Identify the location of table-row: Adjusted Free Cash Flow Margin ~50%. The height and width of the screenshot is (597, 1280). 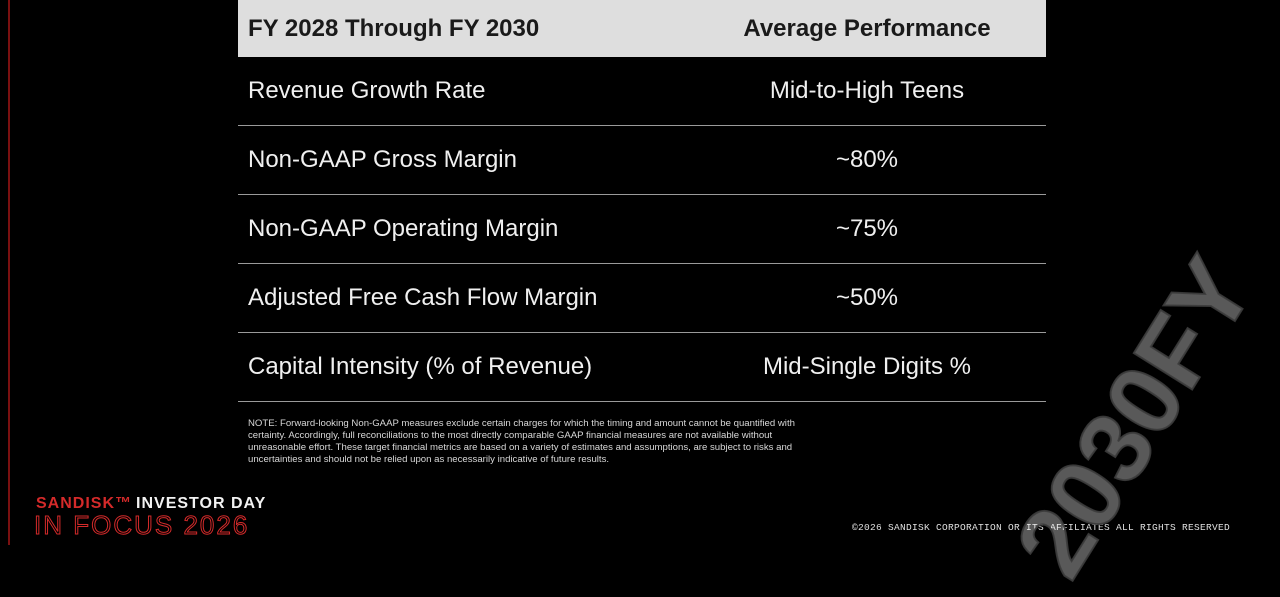
(642, 298).